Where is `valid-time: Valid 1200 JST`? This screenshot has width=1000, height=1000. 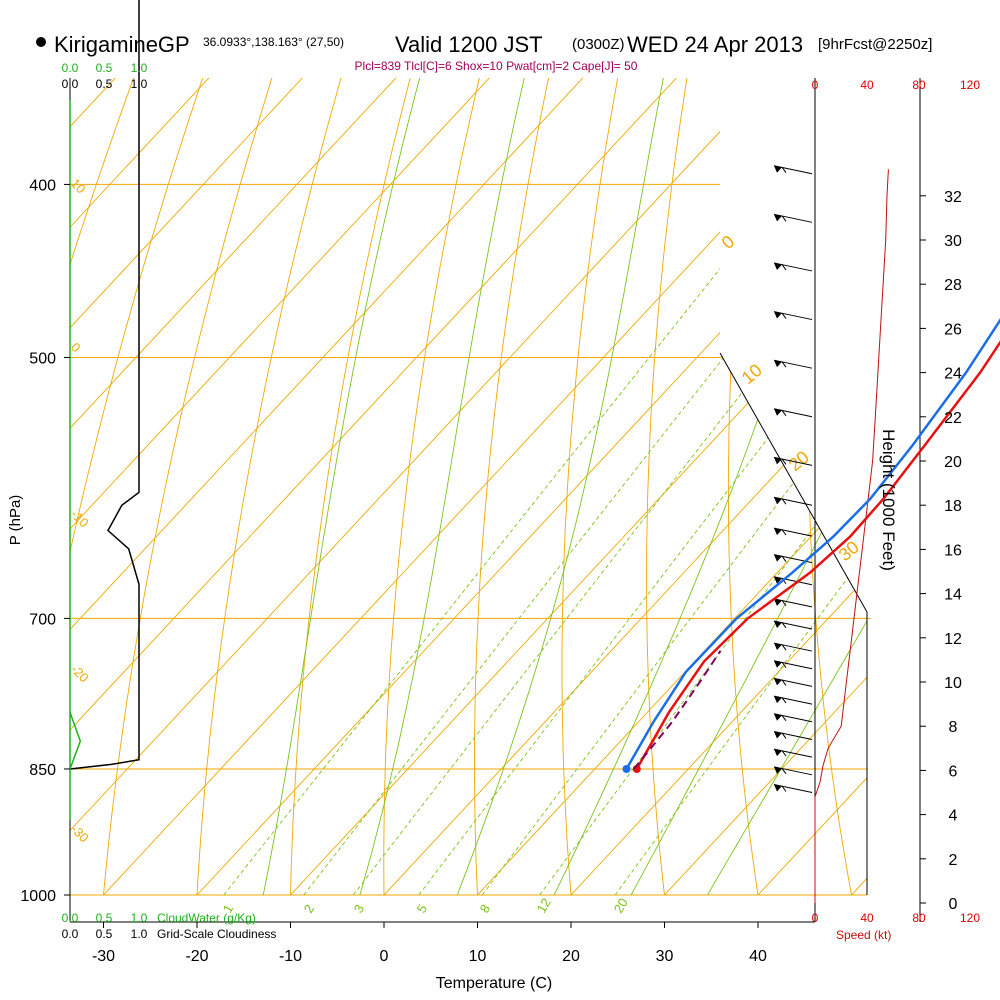 valid-time: Valid 1200 JST is located at coordinates (469, 44).